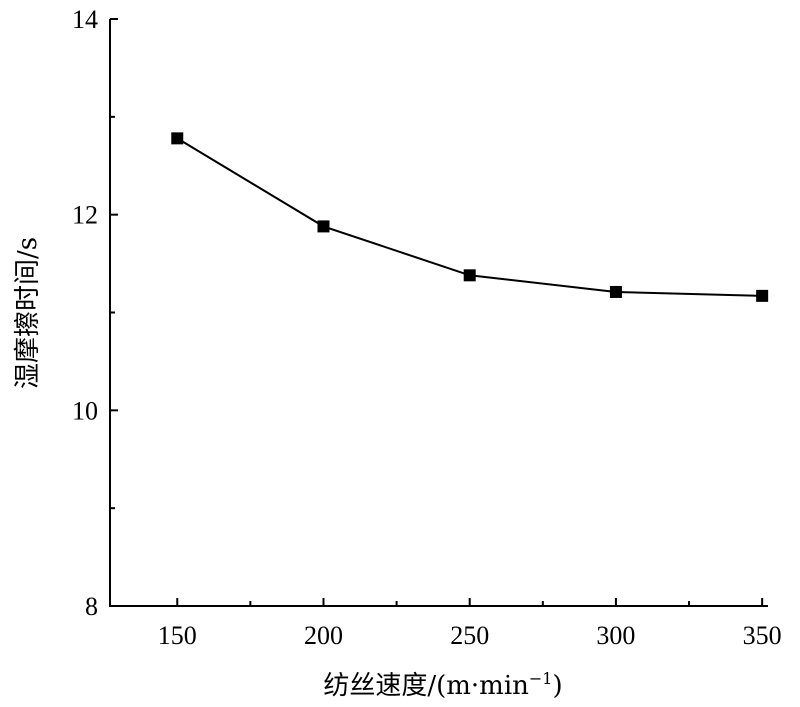  What do you see at coordinates (28, 313) in the screenshot?
I see `y-axis-title: 湿摩擦时间/s` at bounding box center [28, 313].